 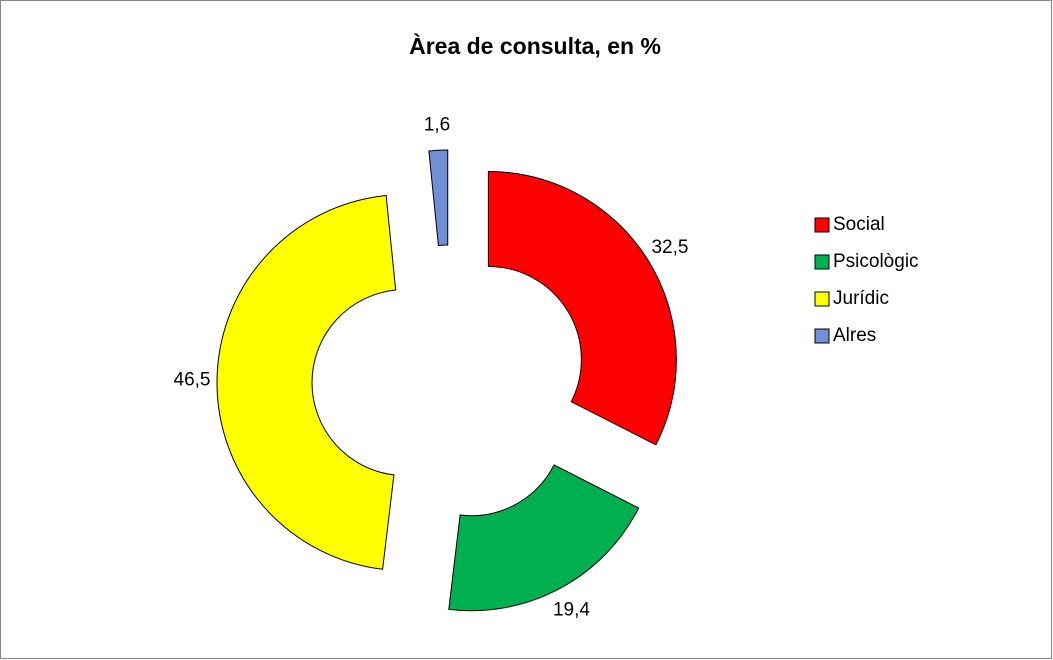 I want to click on chart-title: Àrea de consulta, en %, so click(x=535, y=45).